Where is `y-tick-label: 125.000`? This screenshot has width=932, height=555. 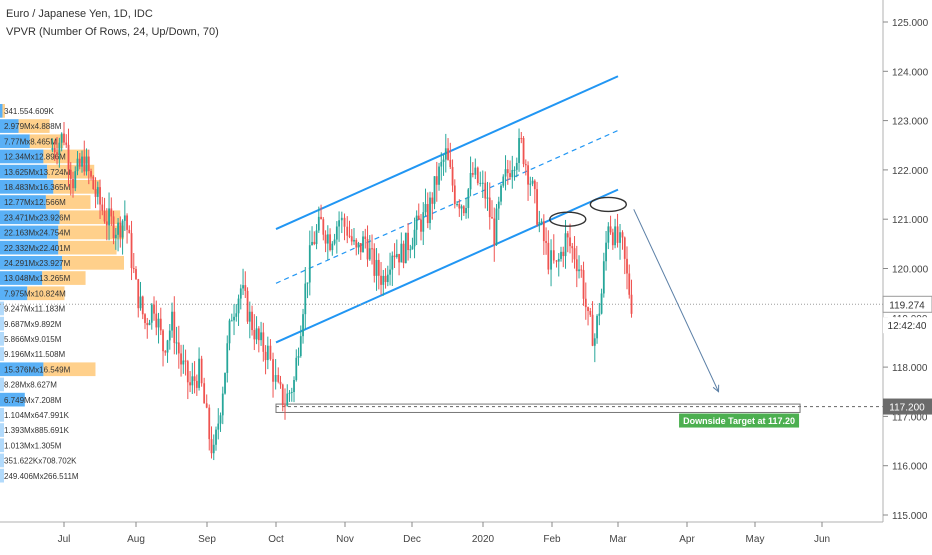
y-tick-label: 125.000 is located at coordinates (910, 23).